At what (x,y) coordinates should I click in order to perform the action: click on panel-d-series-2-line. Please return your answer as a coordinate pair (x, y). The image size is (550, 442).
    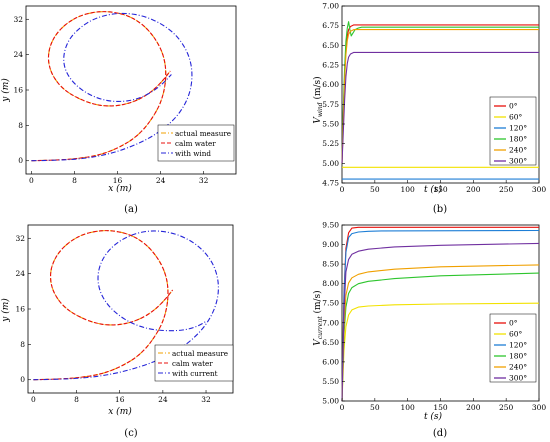
    Looking at the image, I should click on (440, 315).